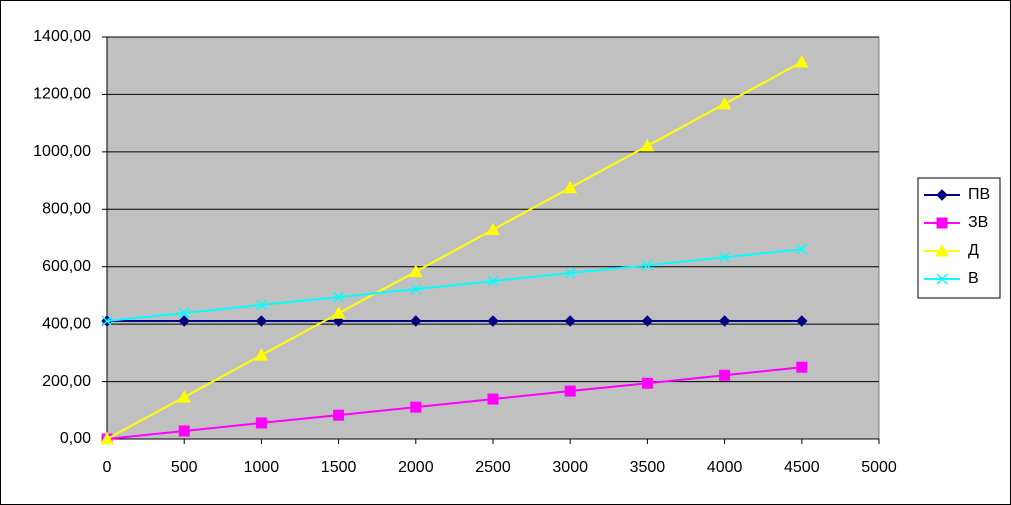  Describe the element at coordinates (339, 467) in the screenshot. I see `x-tick-label: 1500` at that location.